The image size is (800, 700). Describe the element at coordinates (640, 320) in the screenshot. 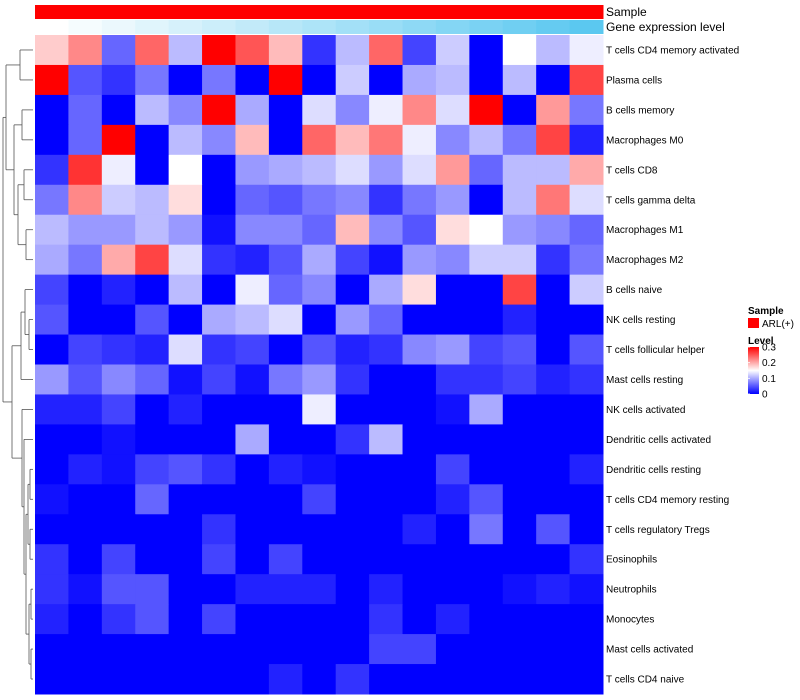

I see `row-label: NK cells resting` at that location.